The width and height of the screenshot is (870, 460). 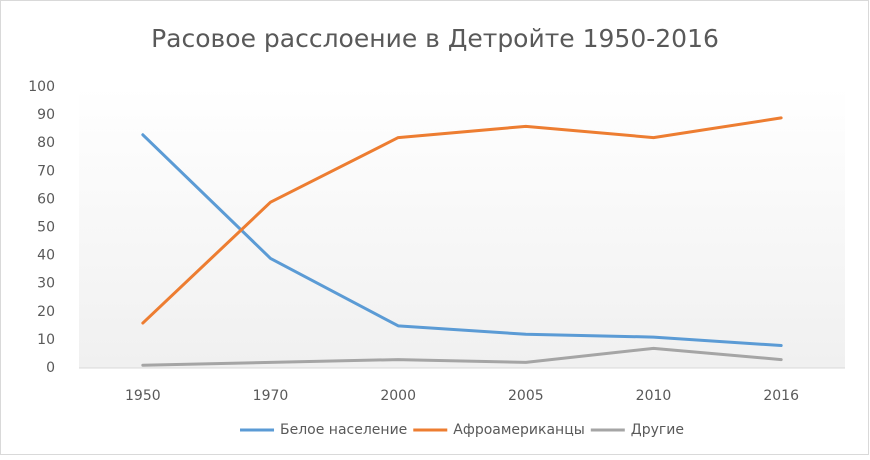 I want to click on y-tick-label: 0, so click(x=50, y=368).